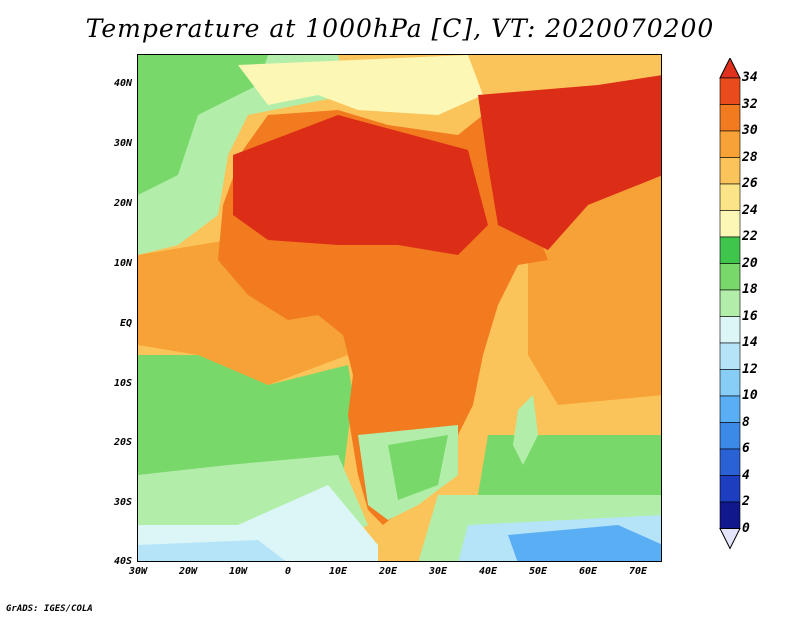  What do you see at coordinates (122, 502) in the screenshot?
I see `lat-label-30s: 30S` at bounding box center [122, 502].